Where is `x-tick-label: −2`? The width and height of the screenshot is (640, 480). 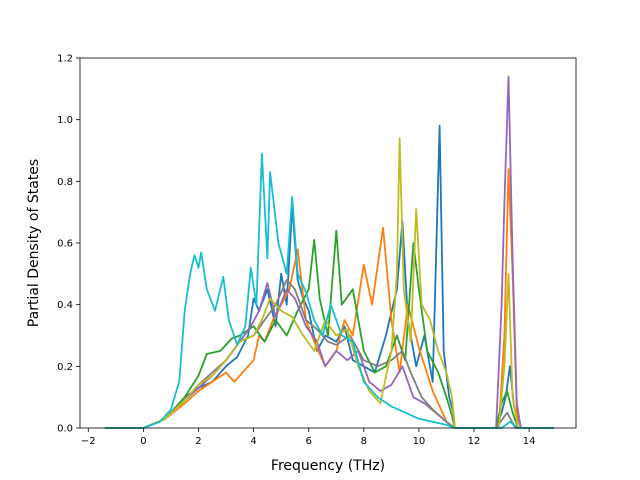 x-tick-label: −2 is located at coordinates (88, 441).